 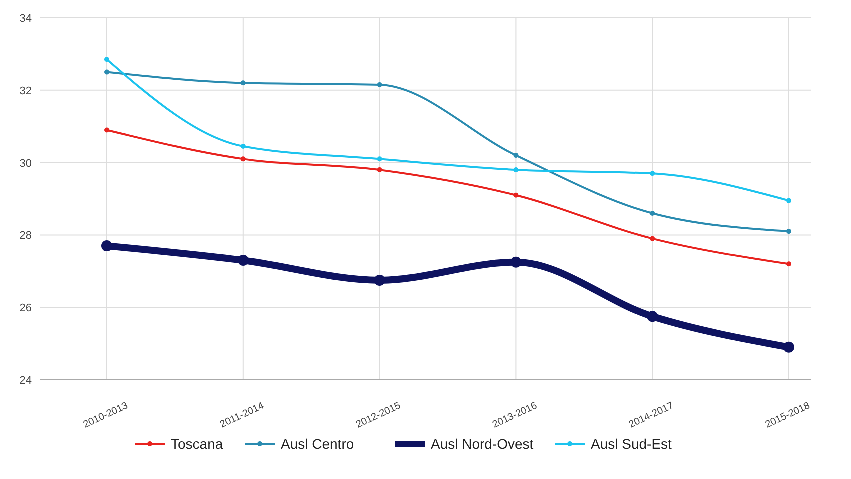 I want to click on y-tick-label: 34, so click(x=26, y=19).